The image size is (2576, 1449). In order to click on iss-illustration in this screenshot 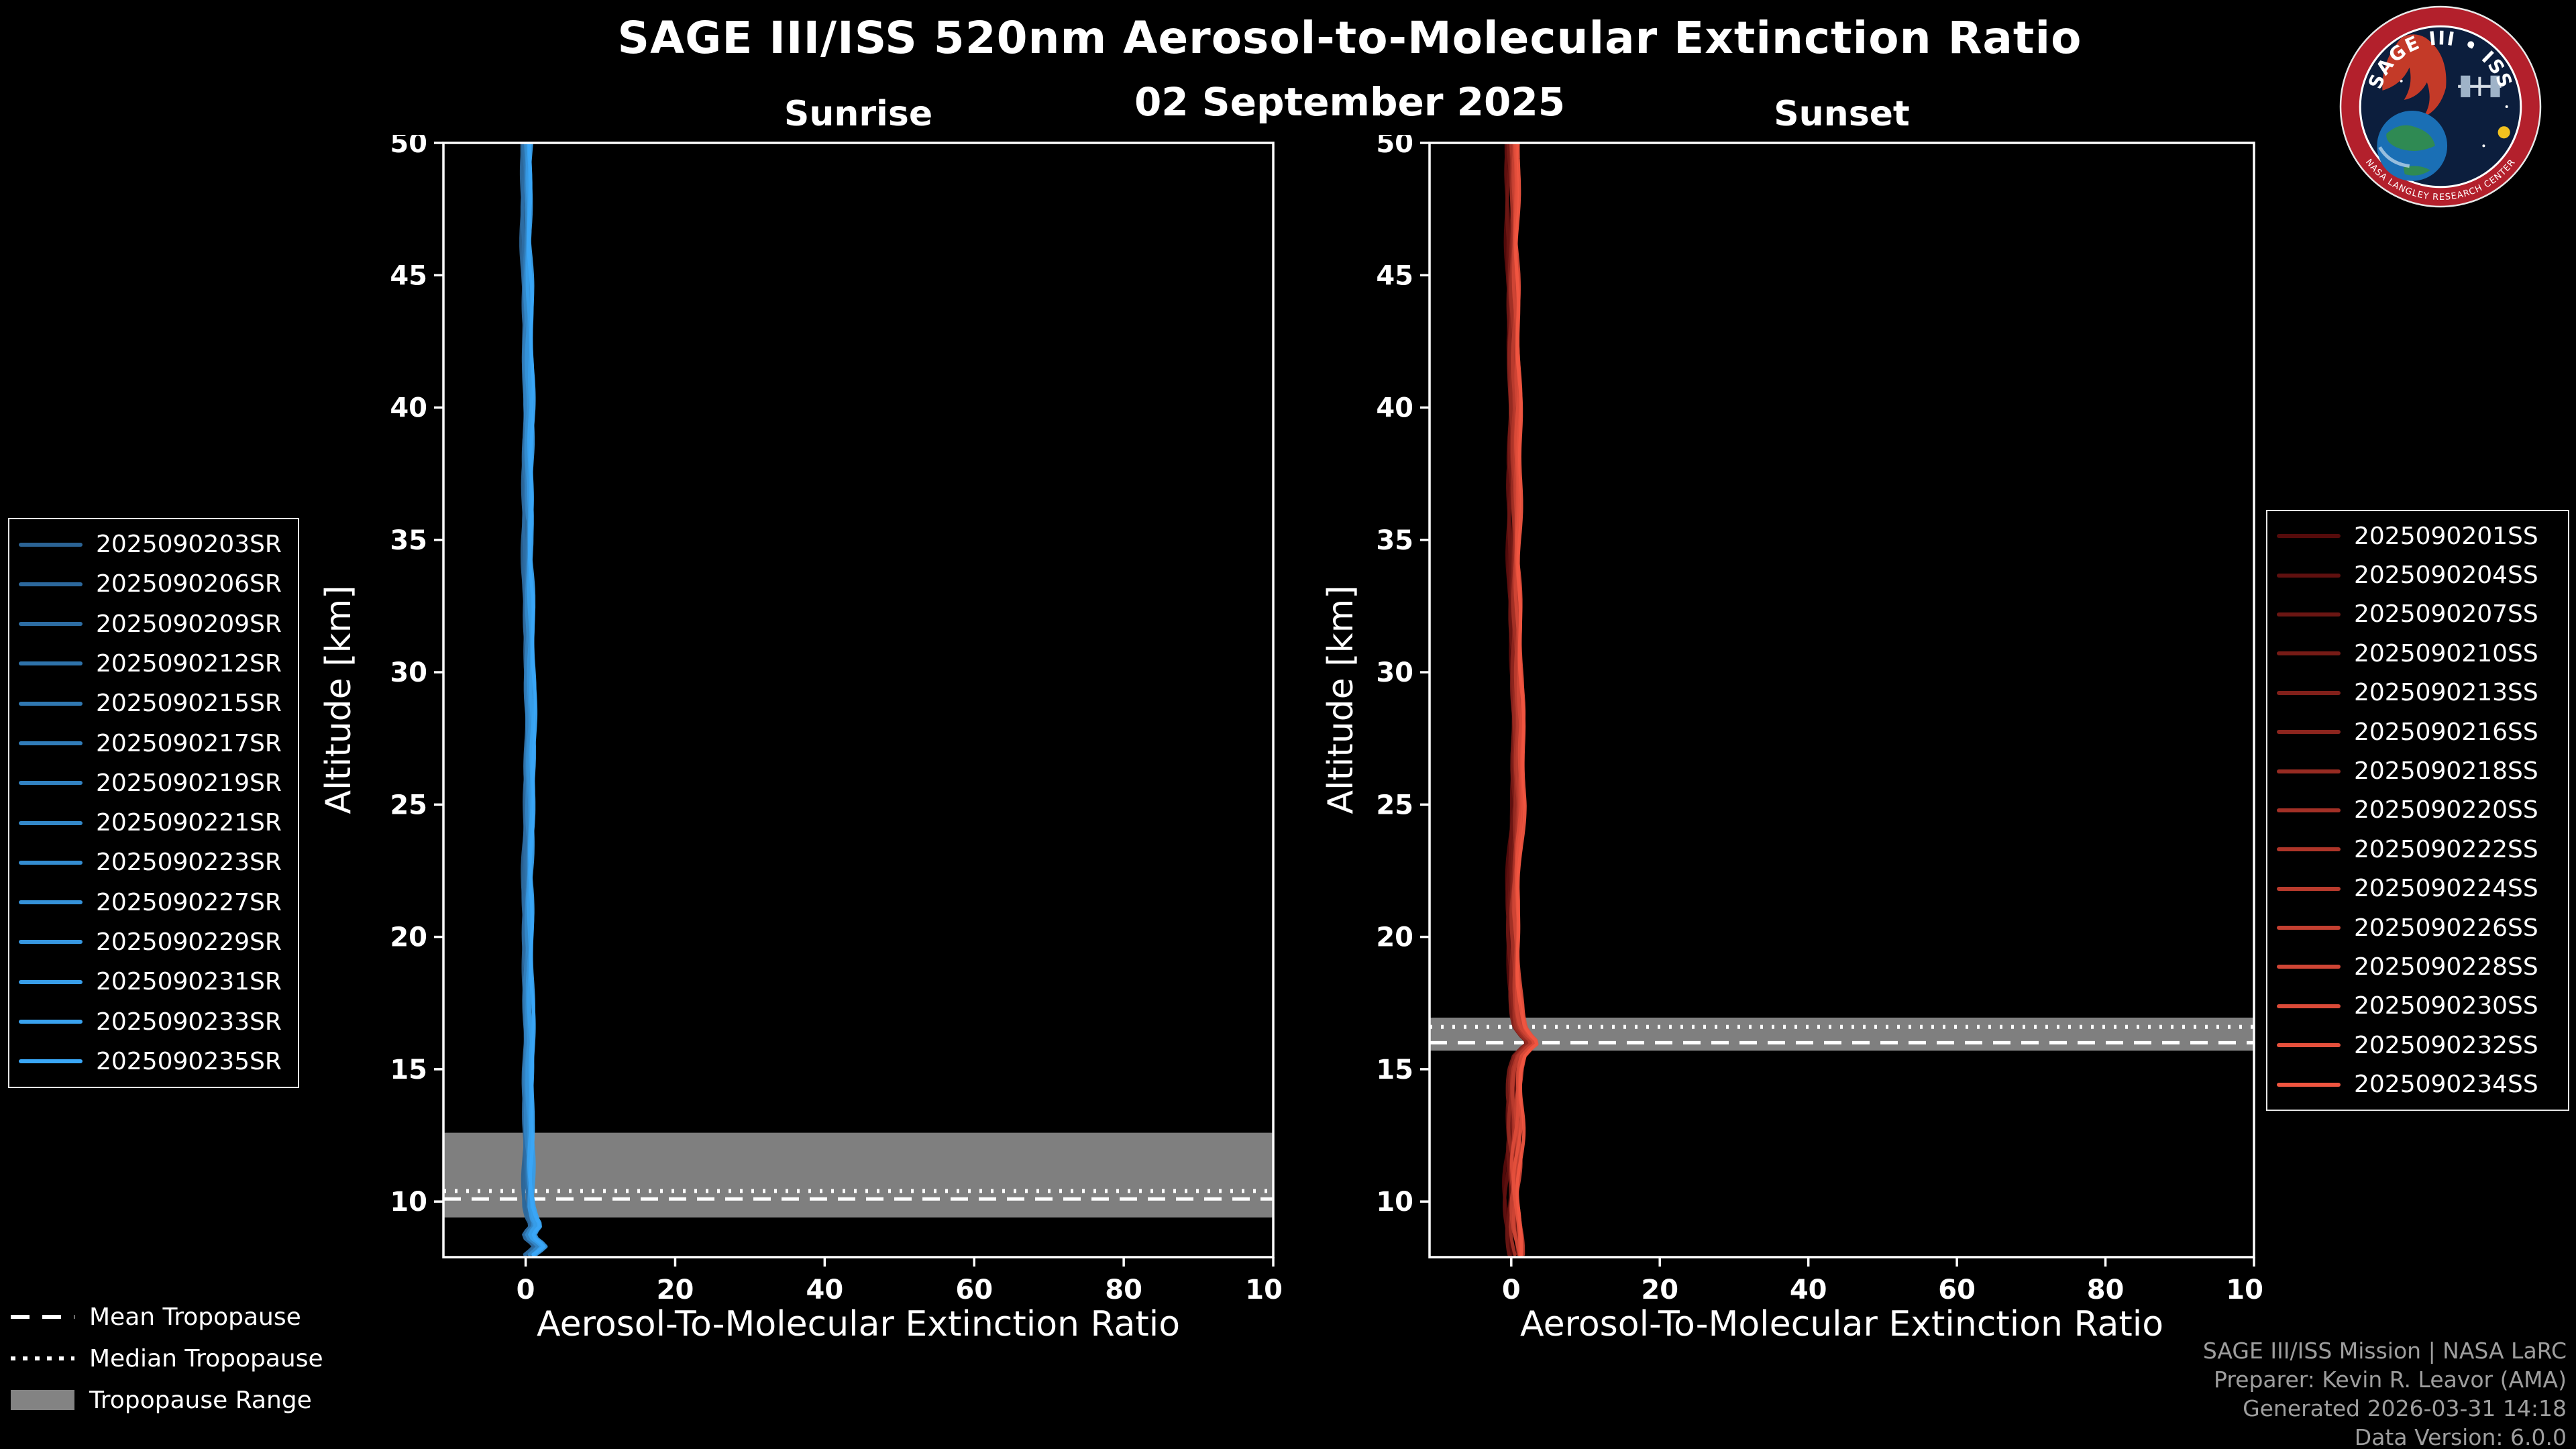, I will do `click(2480, 86)`.